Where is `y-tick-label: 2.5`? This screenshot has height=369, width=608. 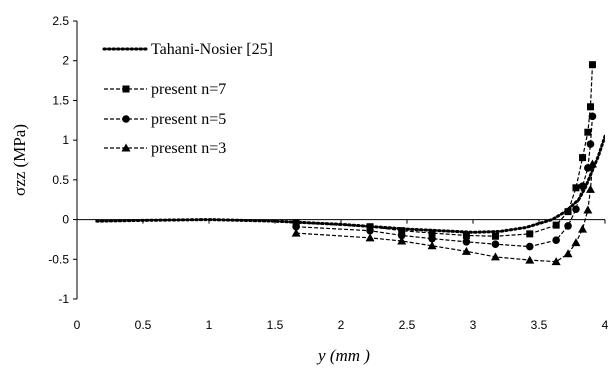 y-tick-label: 2.5 is located at coordinates (60, 21).